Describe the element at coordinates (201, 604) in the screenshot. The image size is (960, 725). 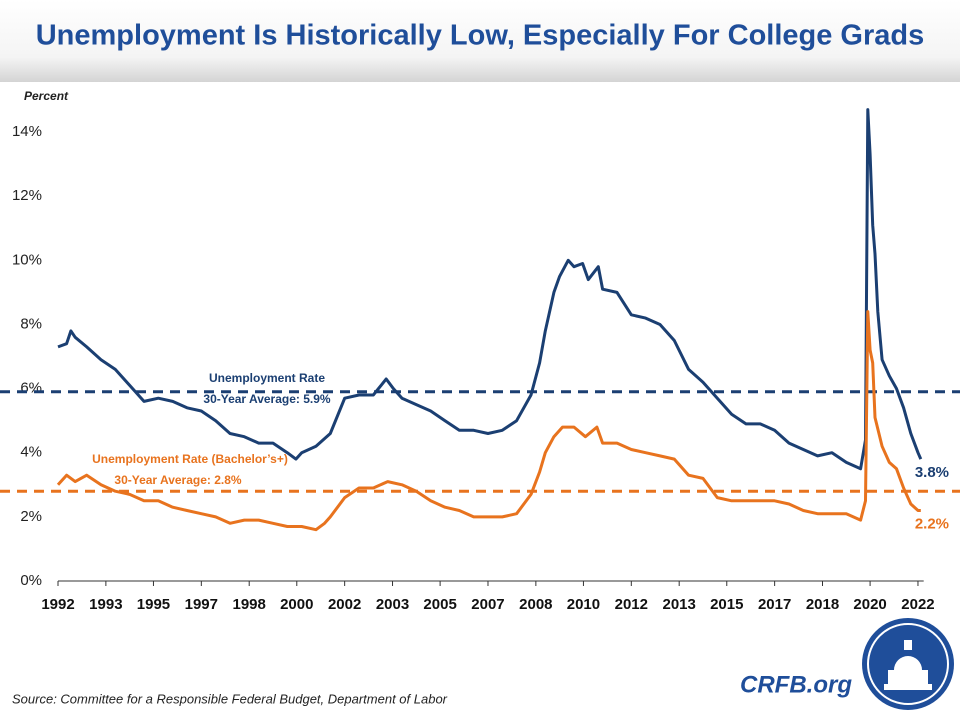
I see `x-tick-label: 1997` at that location.